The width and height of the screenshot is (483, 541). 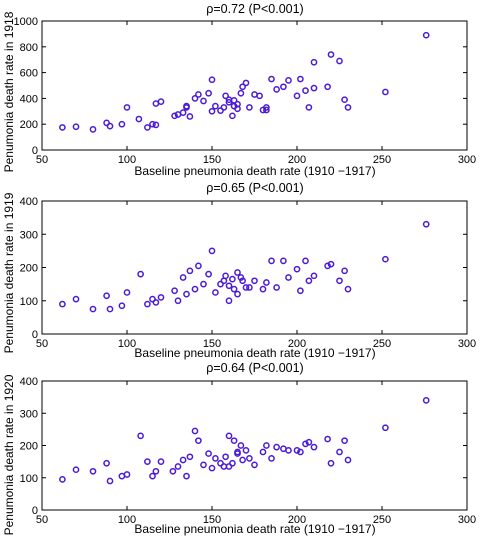 I want to click on y-axis-label-1918: Penumonia death rate in 1918, so click(x=9, y=91).